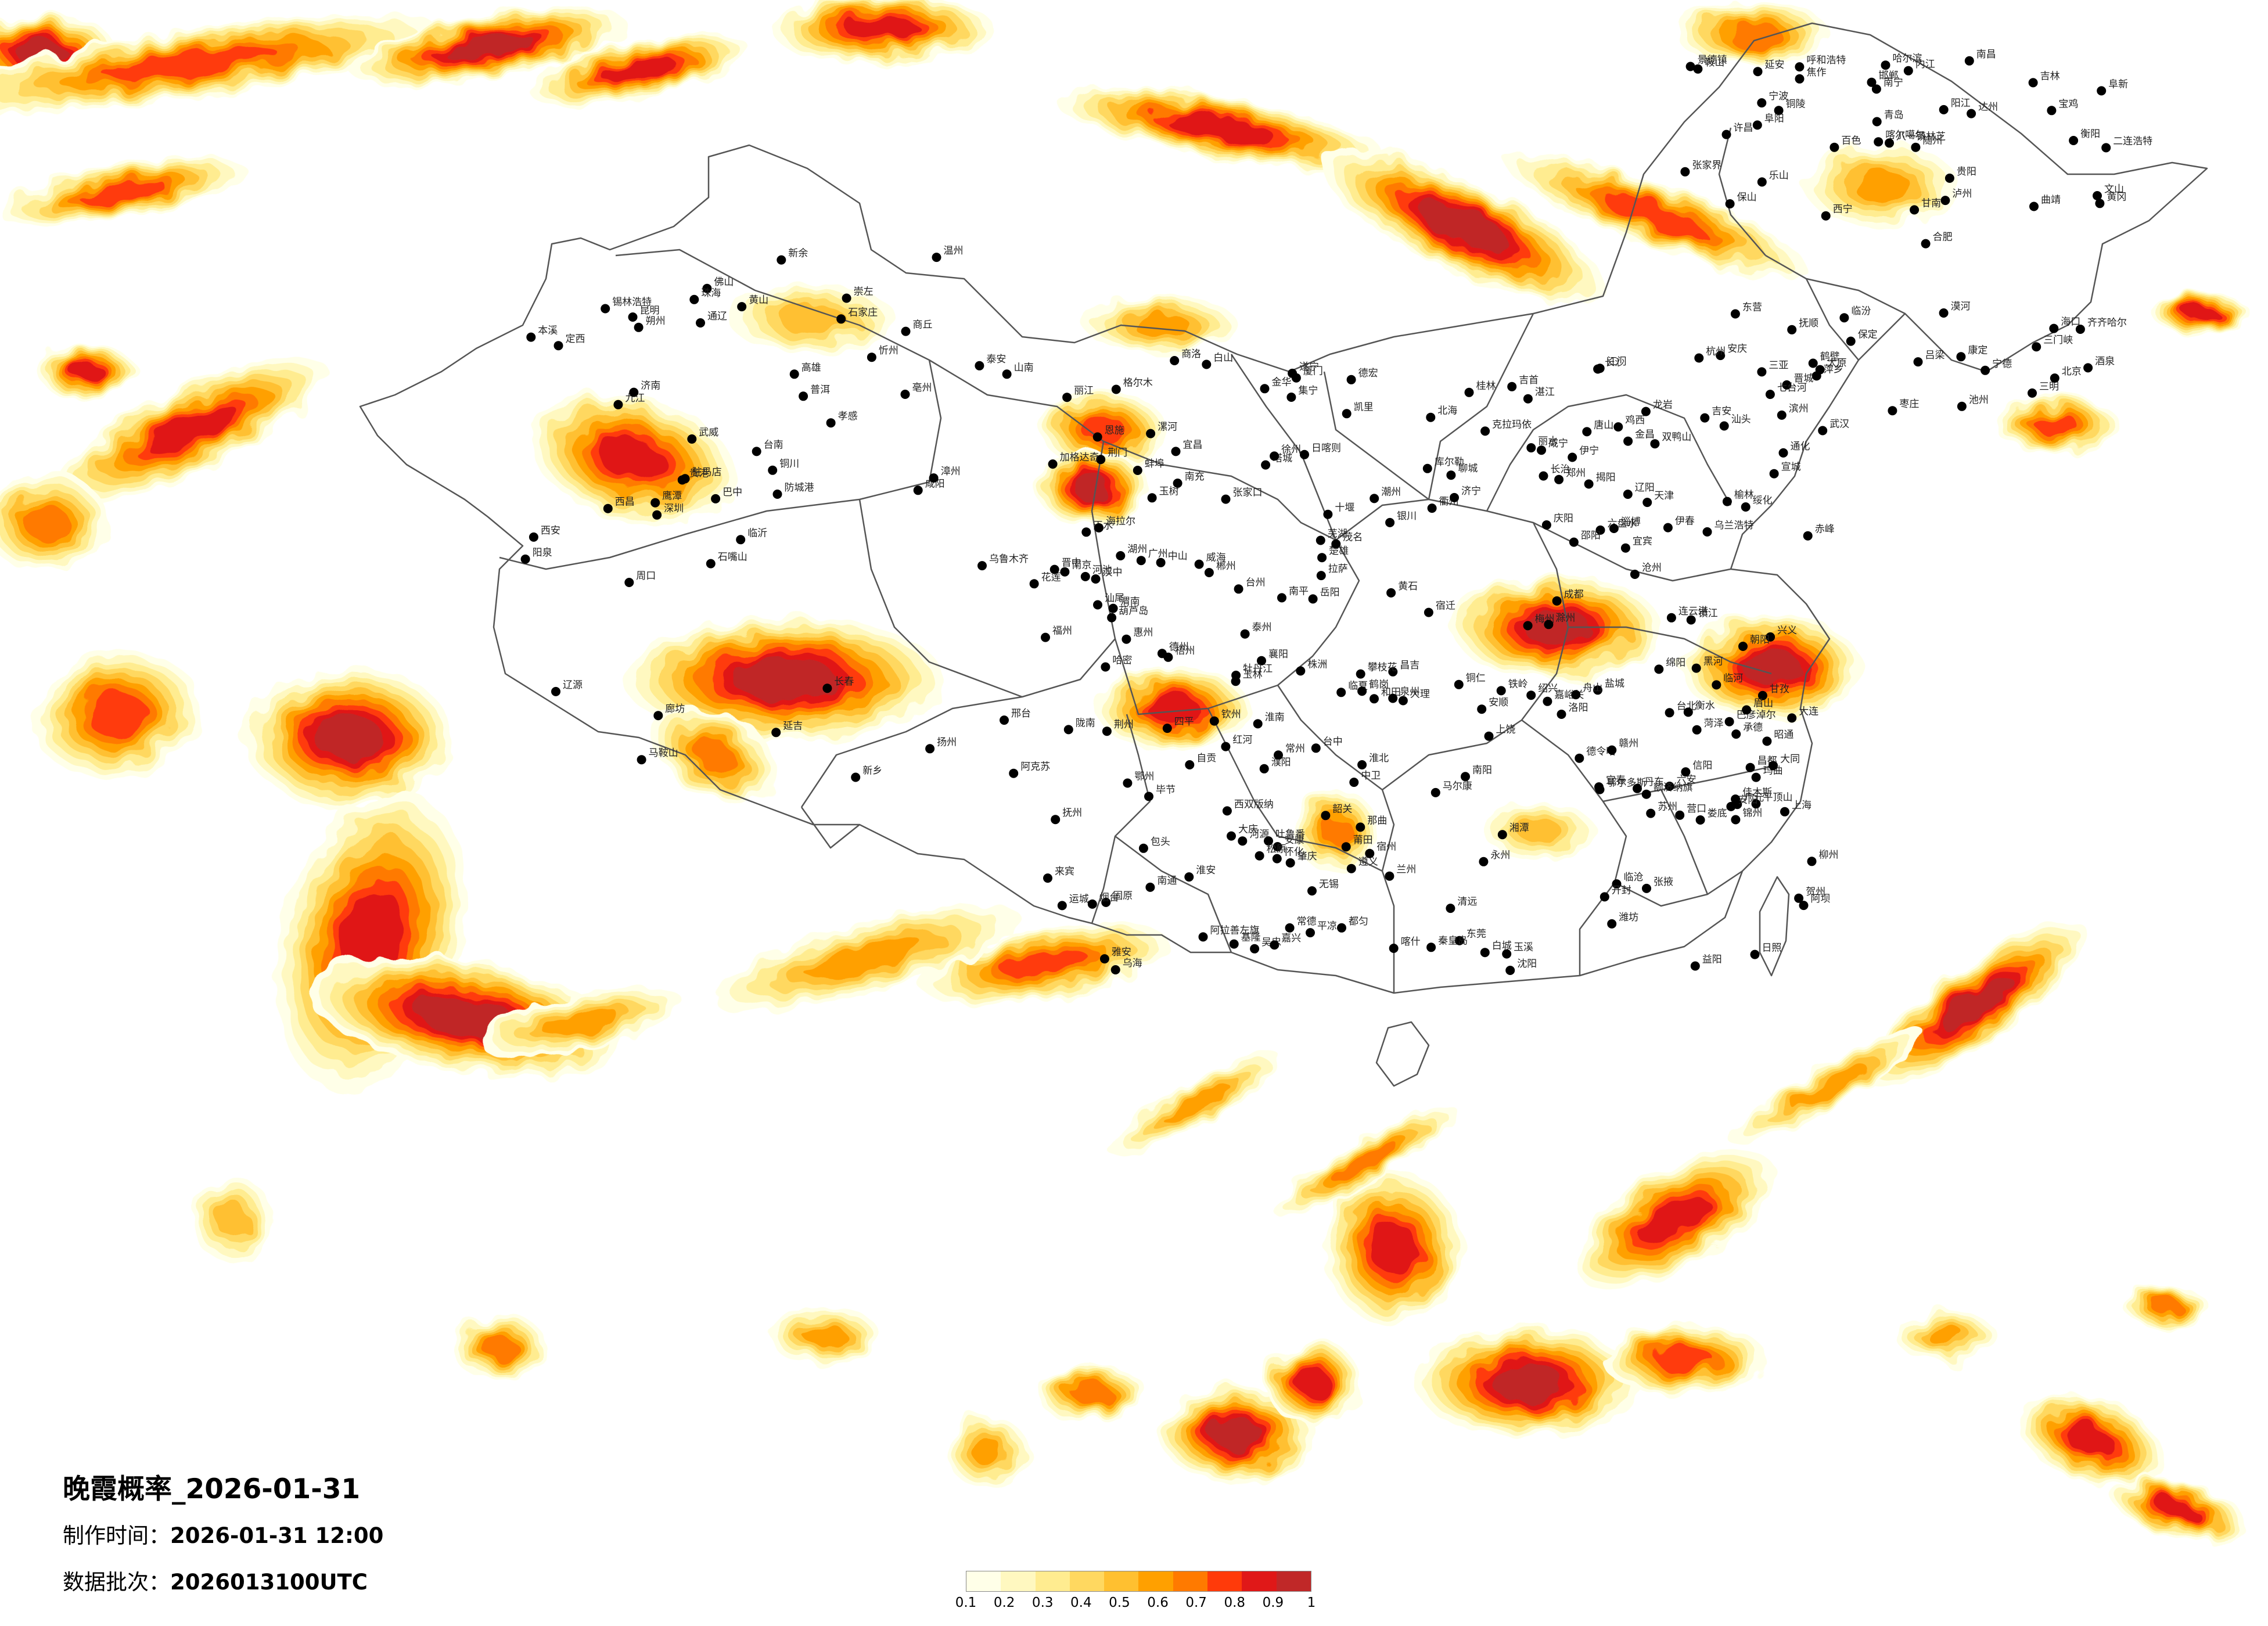 The width and height of the screenshot is (2268, 1626). I want to click on city-marker: 太原, so click(1831, 366).